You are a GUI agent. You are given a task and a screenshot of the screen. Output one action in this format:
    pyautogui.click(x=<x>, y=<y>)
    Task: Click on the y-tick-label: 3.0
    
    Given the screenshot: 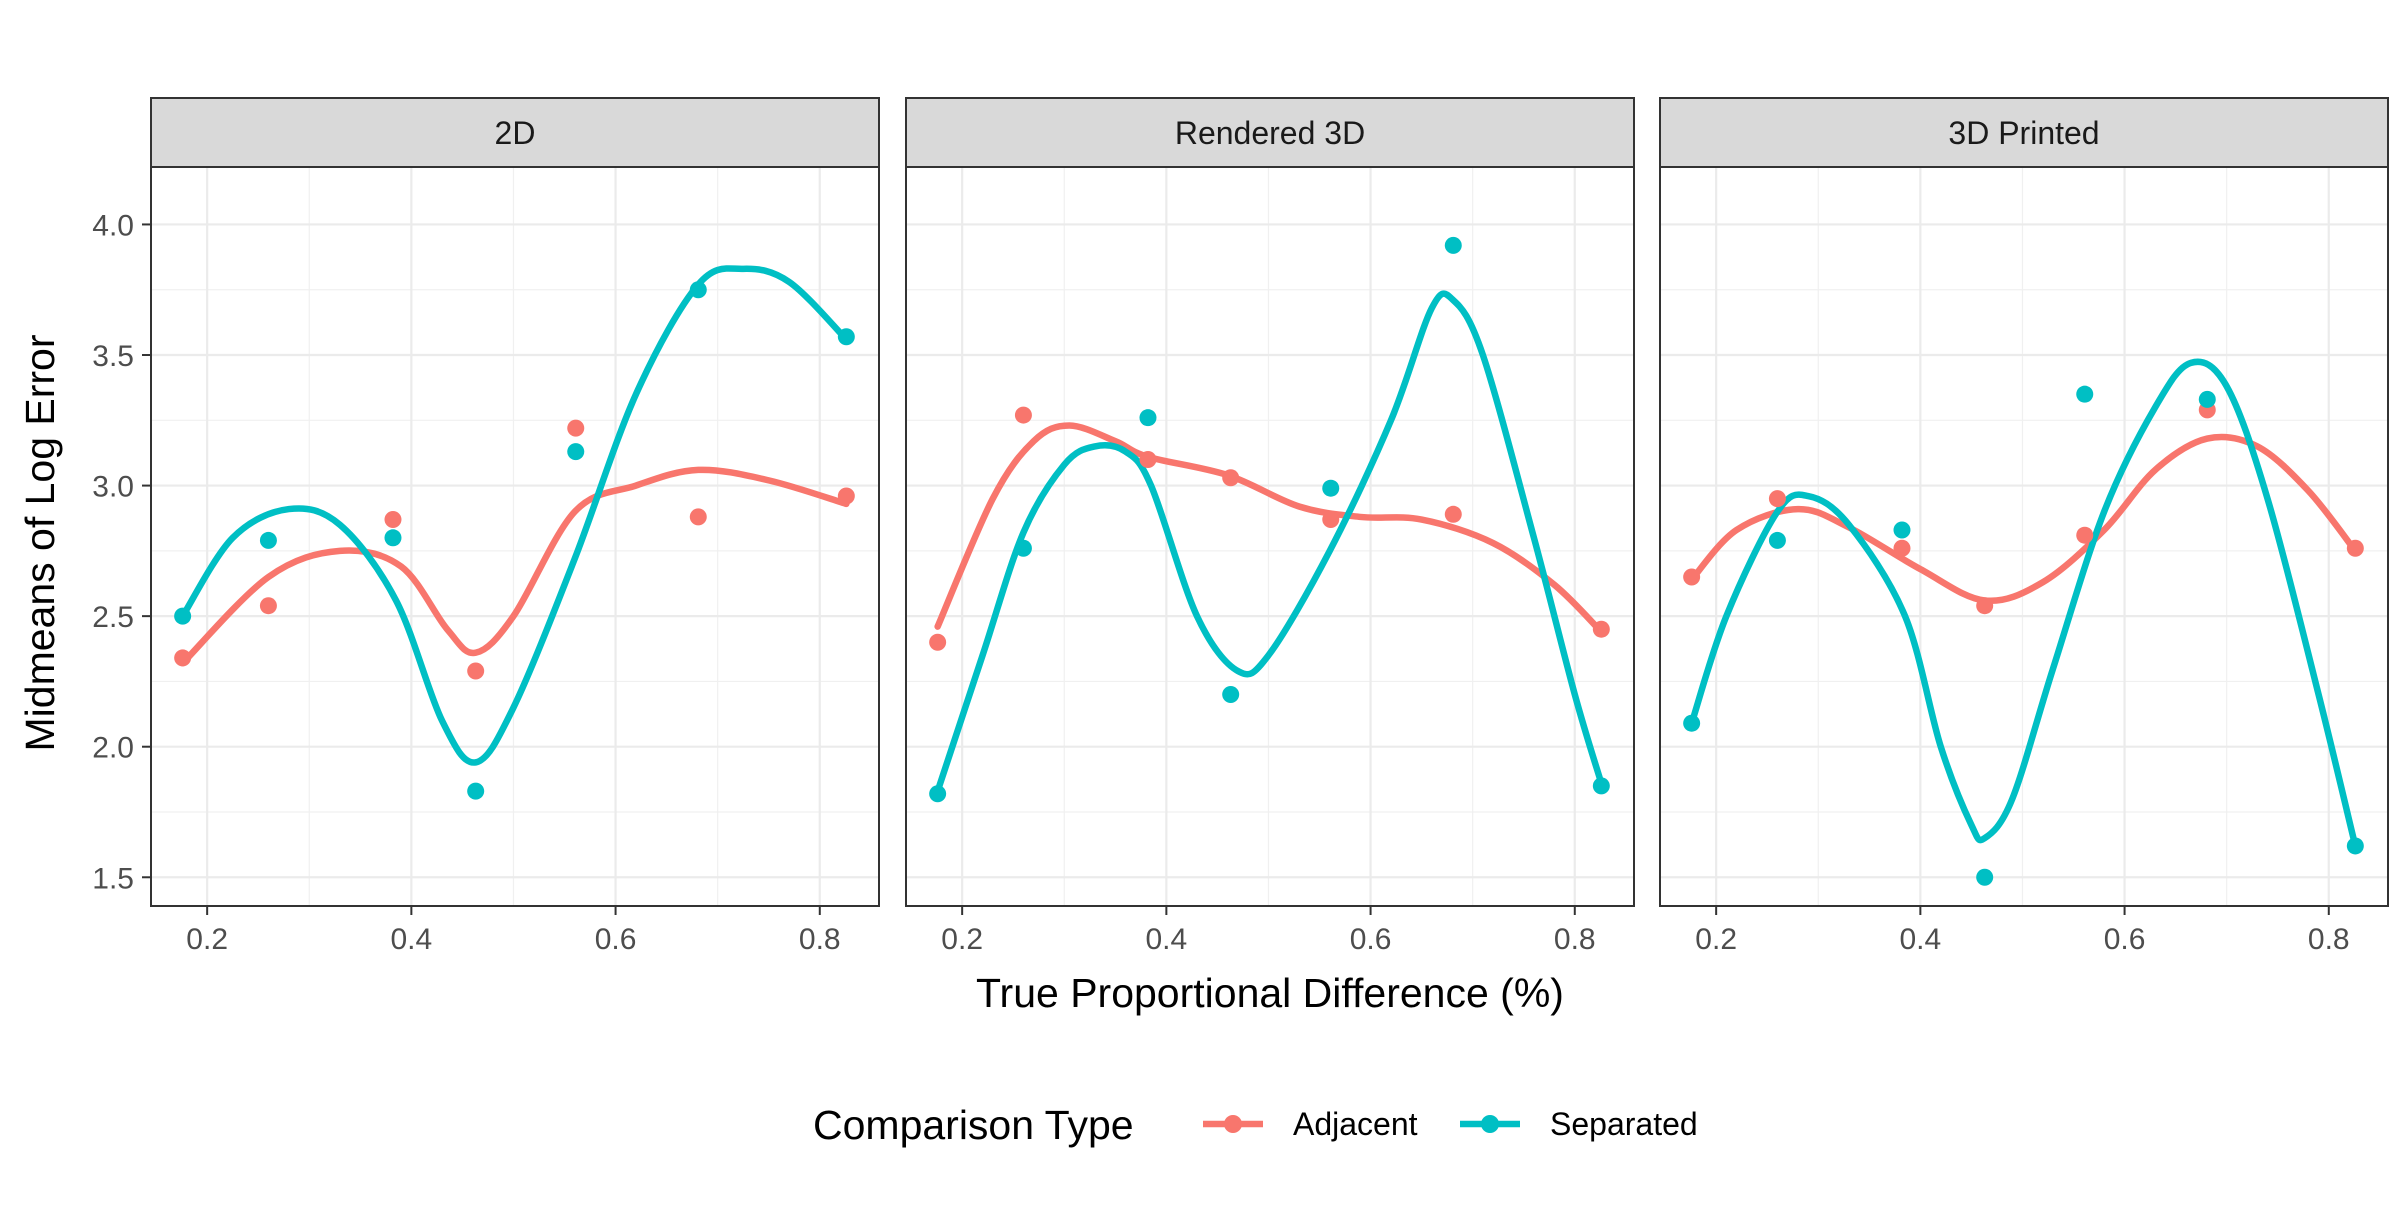 What is the action you would take?
    pyautogui.click(x=113, y=487)
    